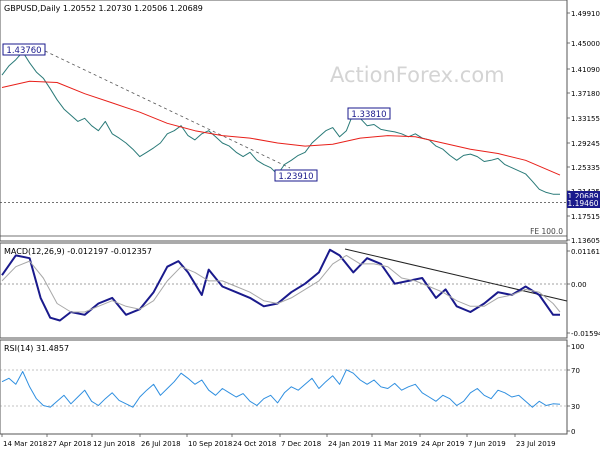 The width and height of the screenshot is (600, 450). Describe the element at coordinates (585, 14) in the screenshot. I see `y-tick-label: 1.49910` at that location.